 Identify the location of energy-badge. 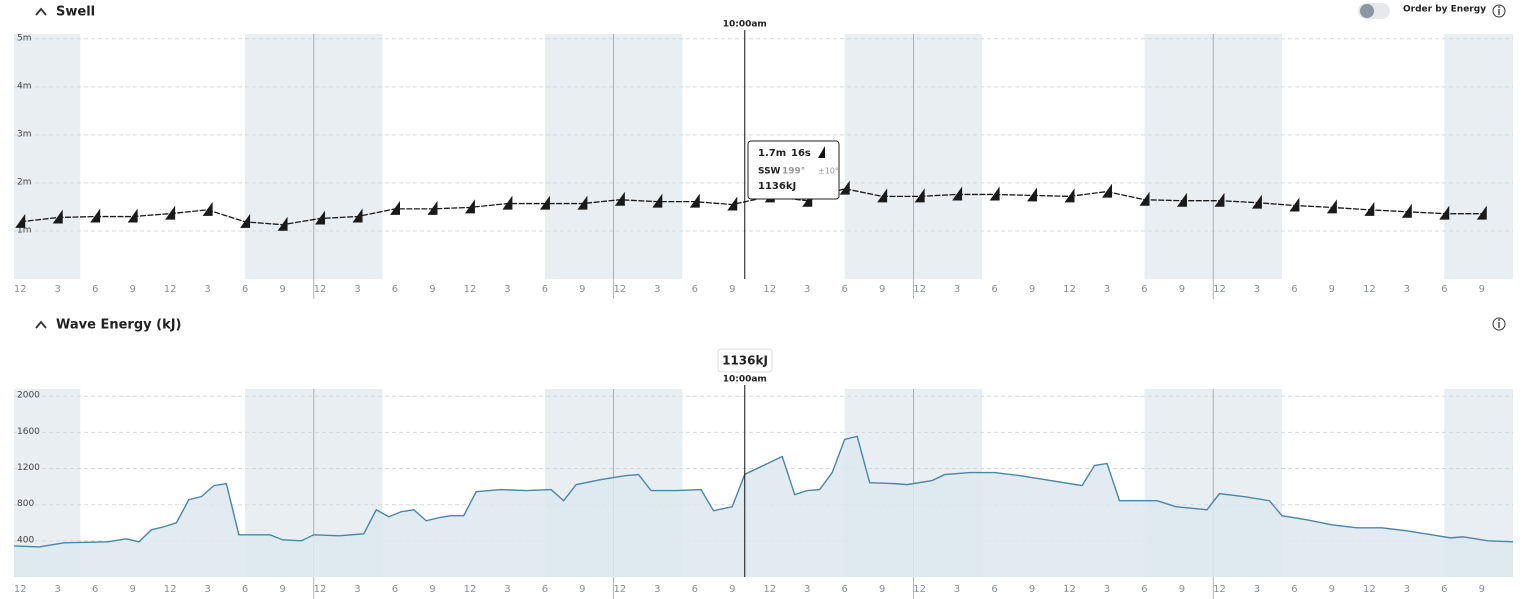
(745, 360).